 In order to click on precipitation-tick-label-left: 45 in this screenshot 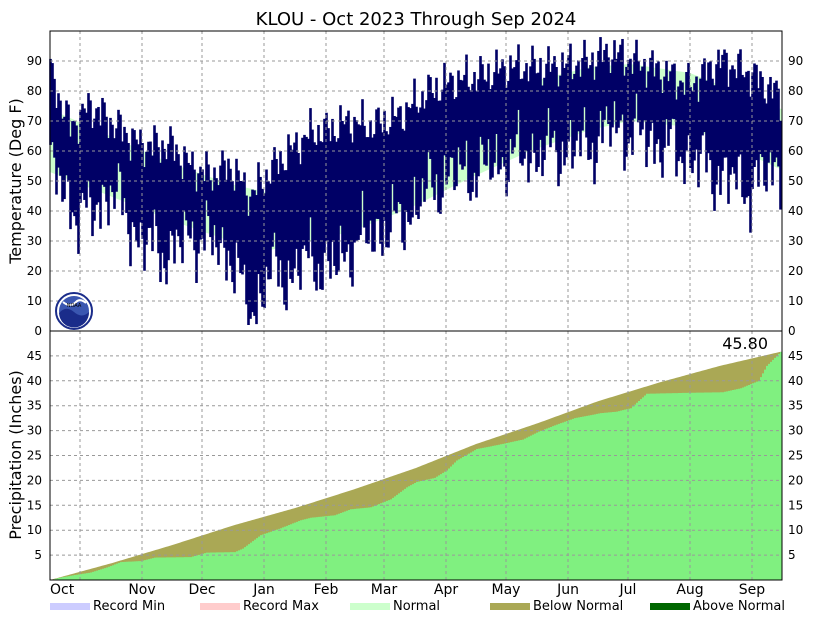, I will do `click(34, 356)`.